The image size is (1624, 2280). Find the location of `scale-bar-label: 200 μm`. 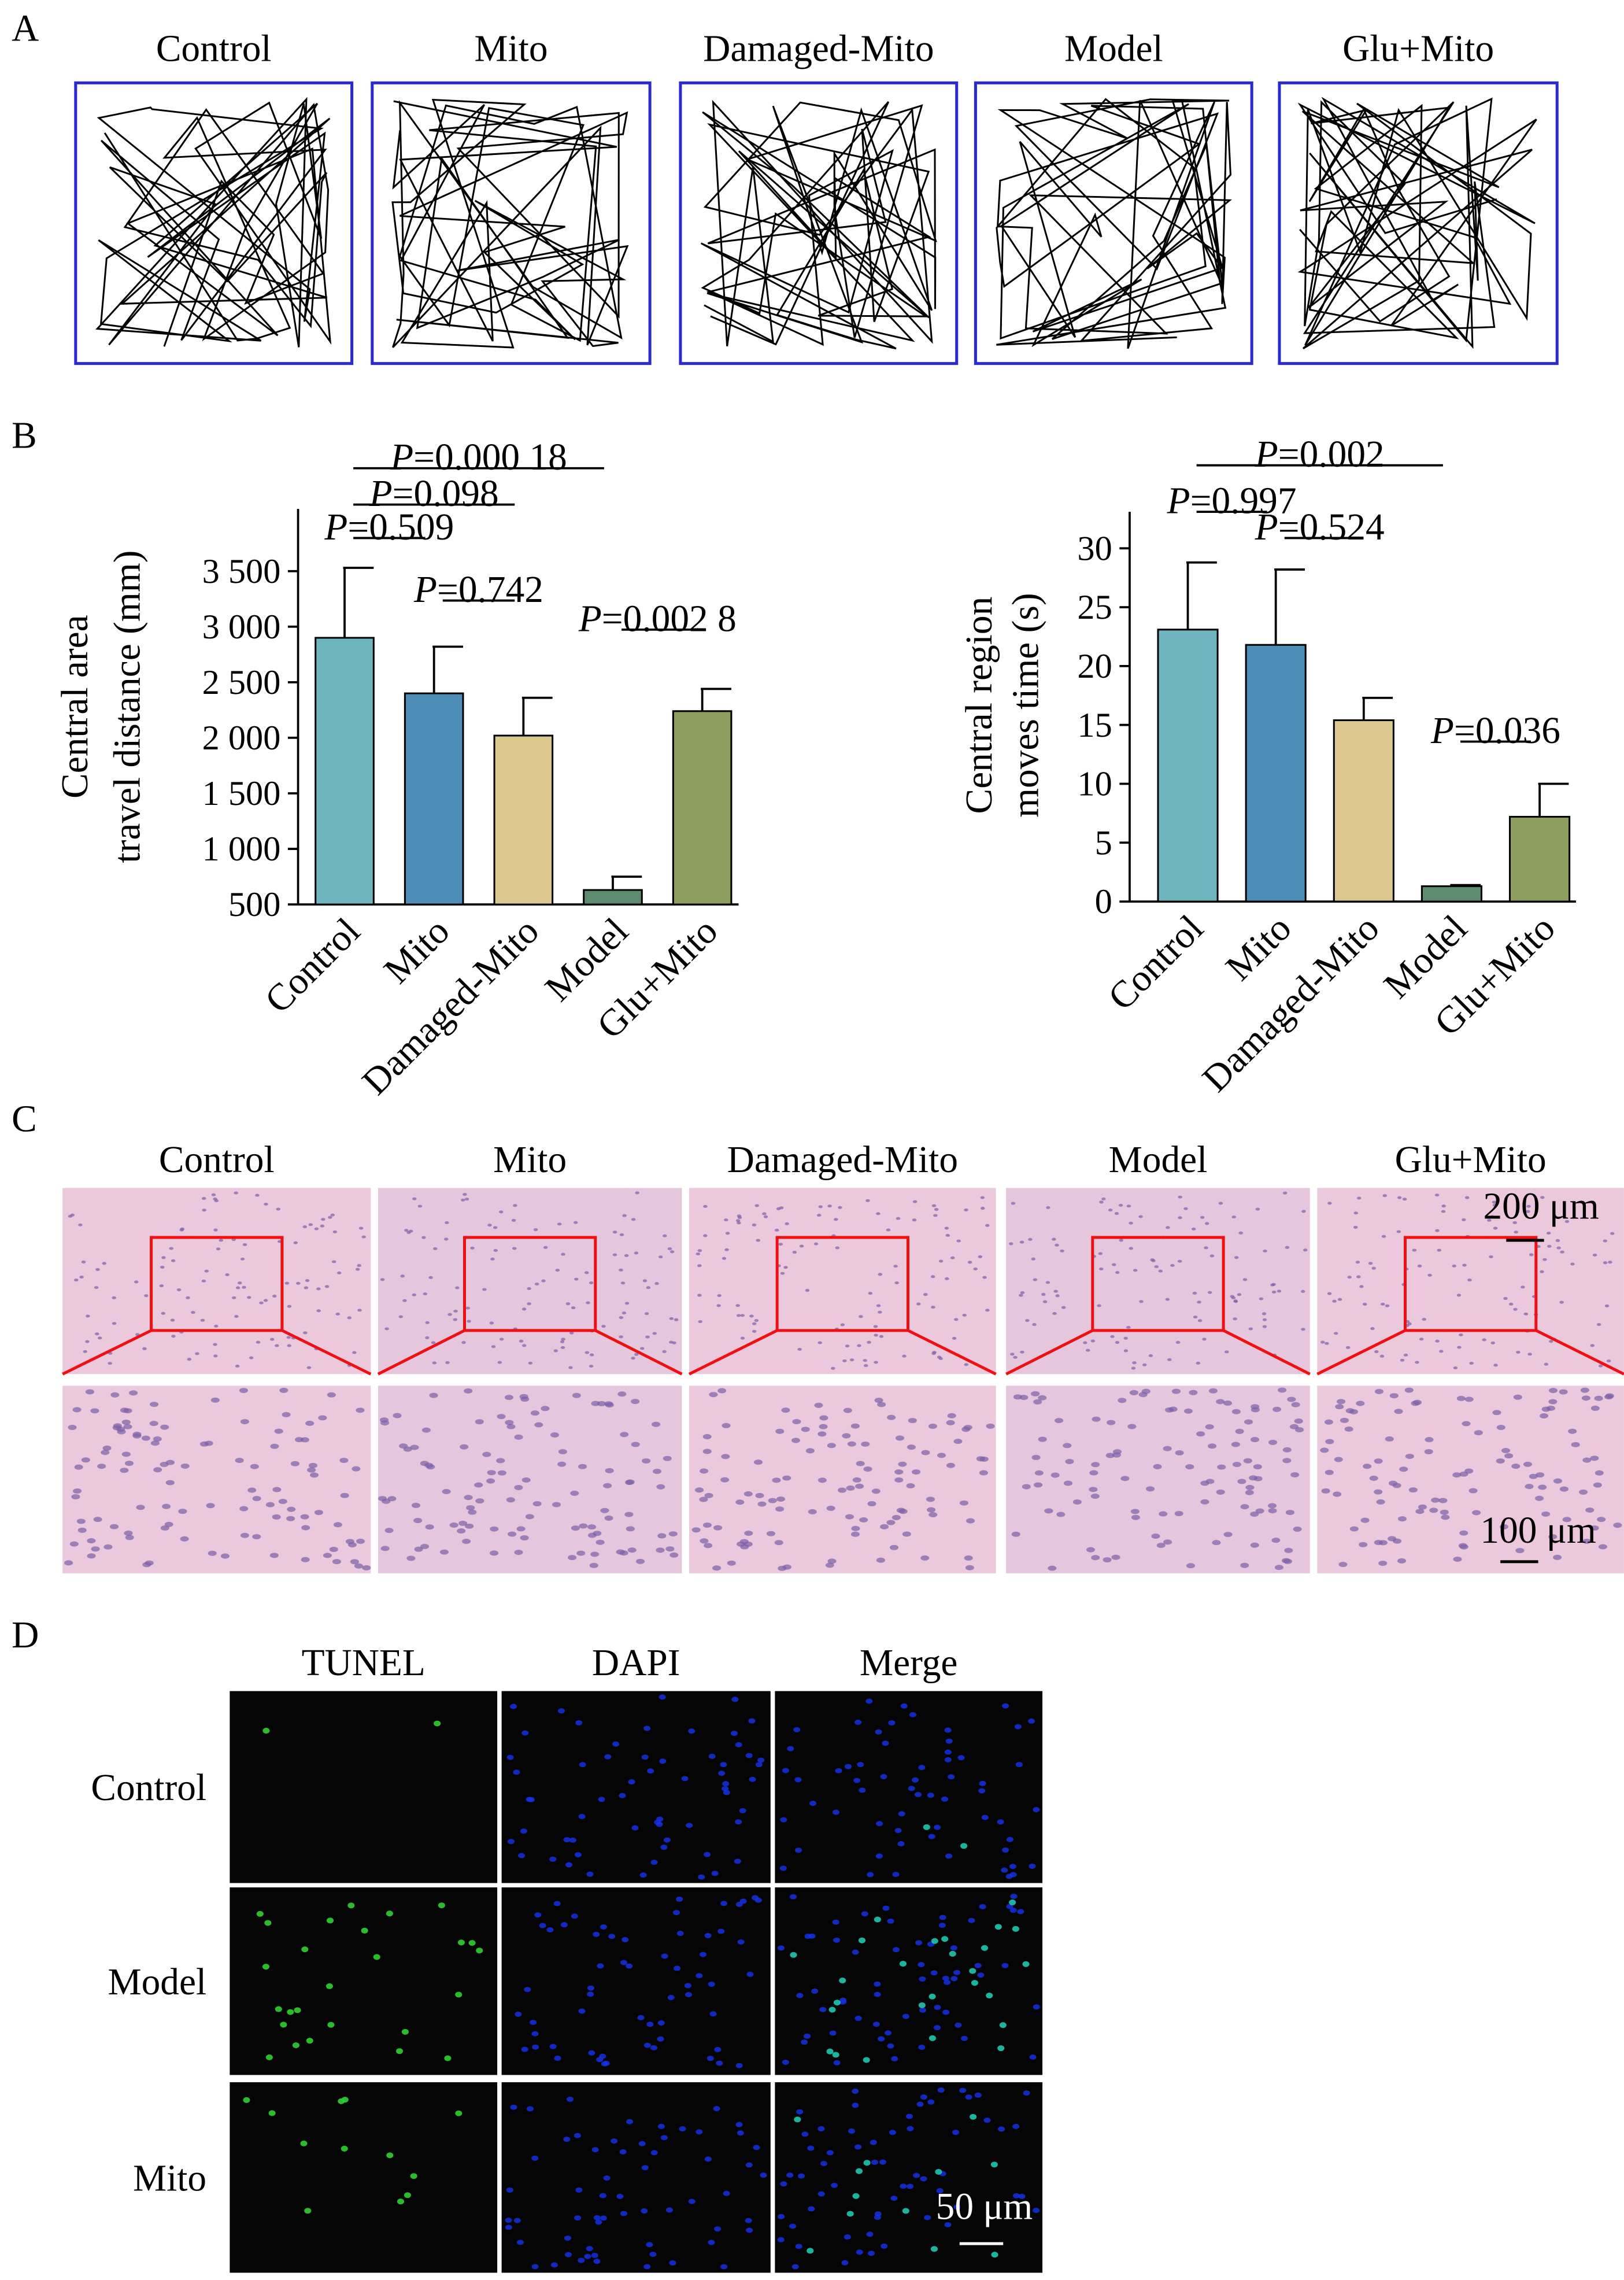

scale-bar-label: 200 μm is located at coordinates (1541, 1206).